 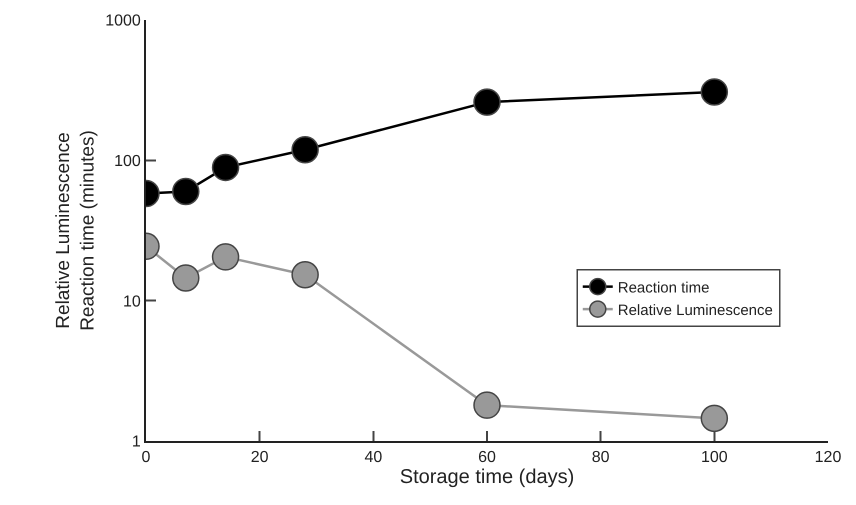 I want to click on legend-label: Relative Luminescence, so click(x=695, y=310).